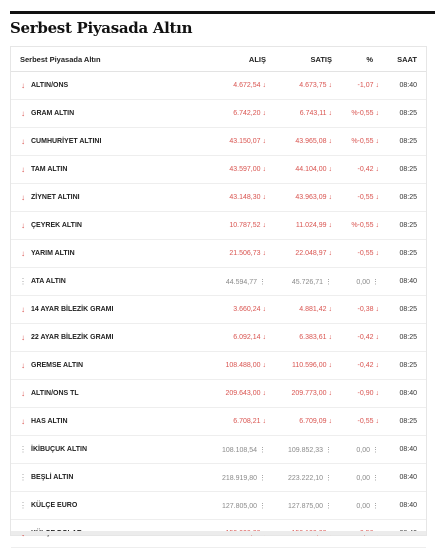 This screenshot has height=554, width=441. Describe the element at coordinates (245, 393) in the screenshot. I see `row-buy: 209.643,00 ↓` at that location.